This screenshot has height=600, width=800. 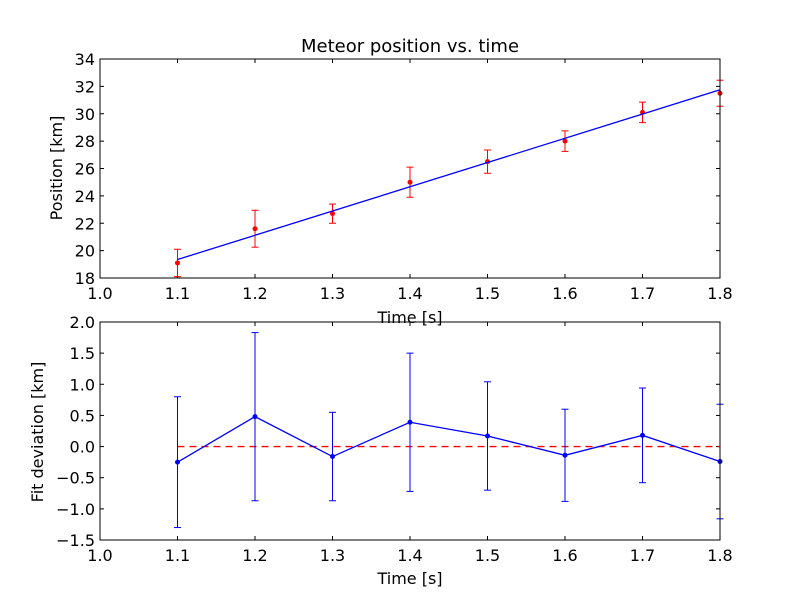 I want to click on chart-title: Meteor position vs. time, so click(x=410, y=46).